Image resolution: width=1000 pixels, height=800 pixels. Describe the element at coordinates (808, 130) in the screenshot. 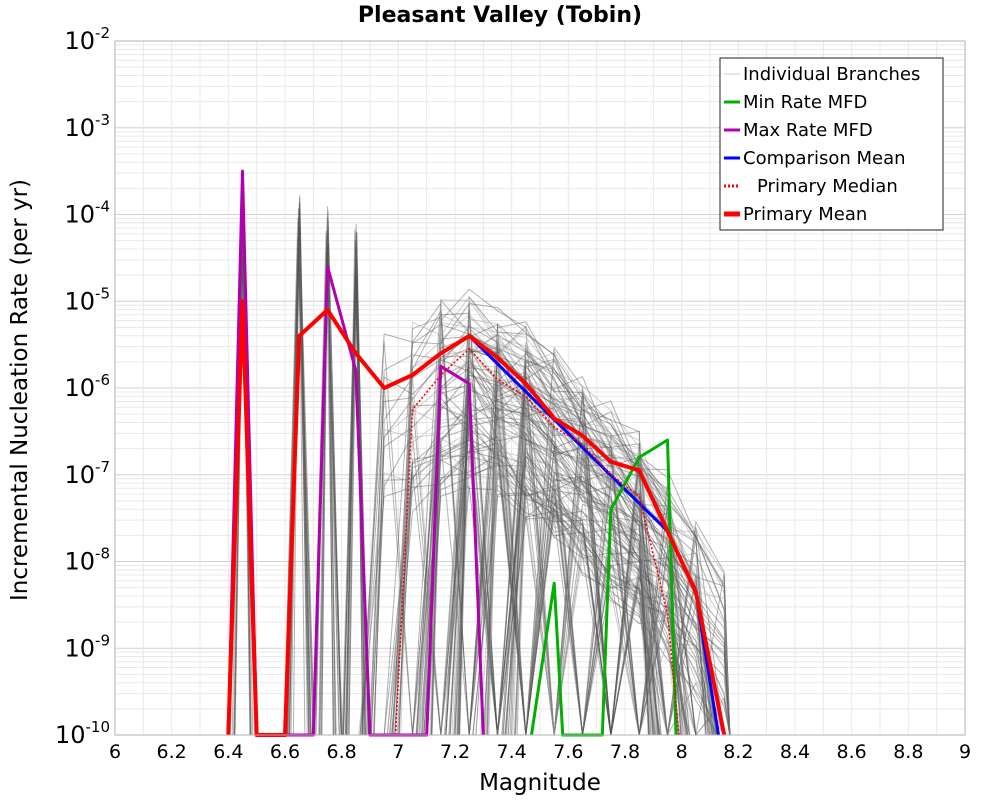

I see `legend-label: Max Rate MFD` at that location.